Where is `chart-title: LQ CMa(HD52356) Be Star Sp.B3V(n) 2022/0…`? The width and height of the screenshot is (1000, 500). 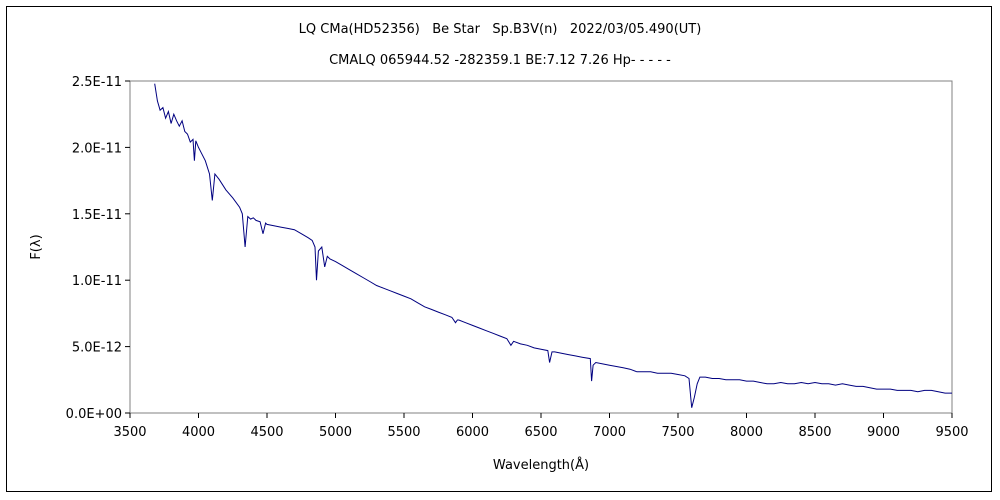
chart-title: LQ CMa(HD52356) Be Star Sp.B3V(n) 2022/0… is located at coordinates (500, 29).